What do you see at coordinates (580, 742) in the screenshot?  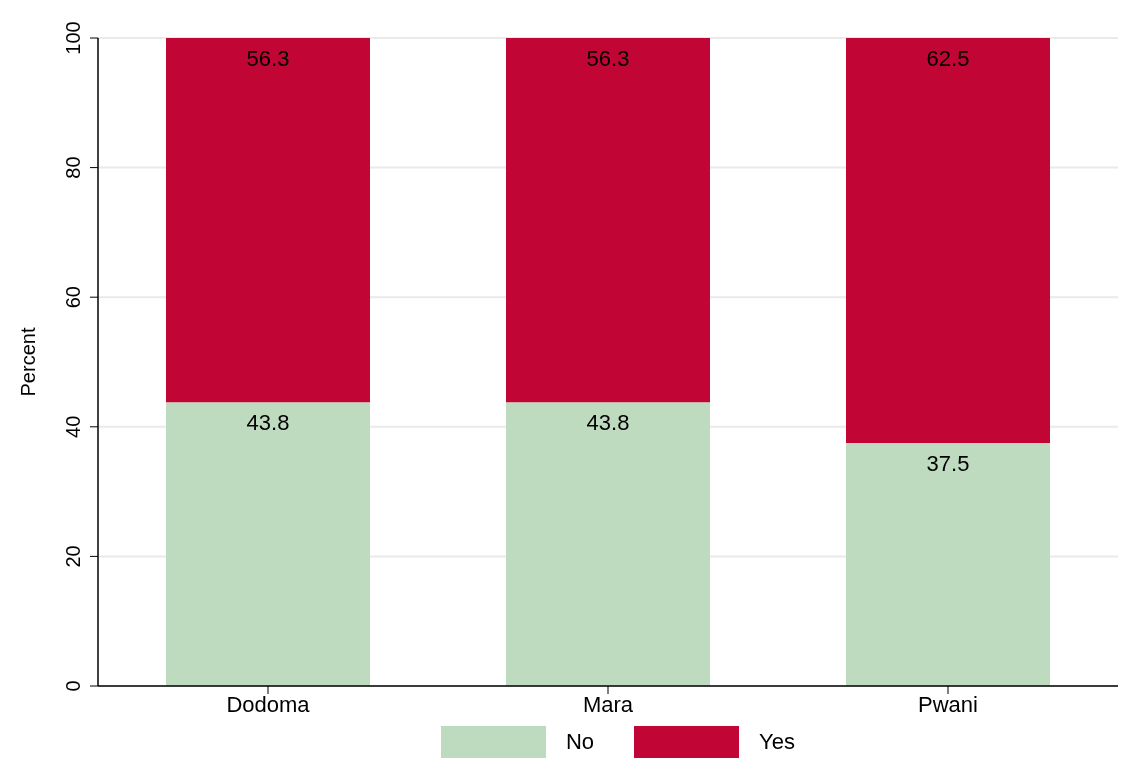 I see `legend-label: No` at bounding box center [580, 742].